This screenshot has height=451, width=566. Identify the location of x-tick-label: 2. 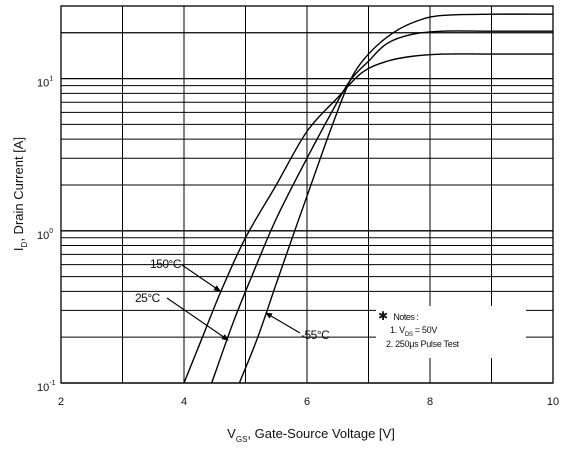
(61, 402).